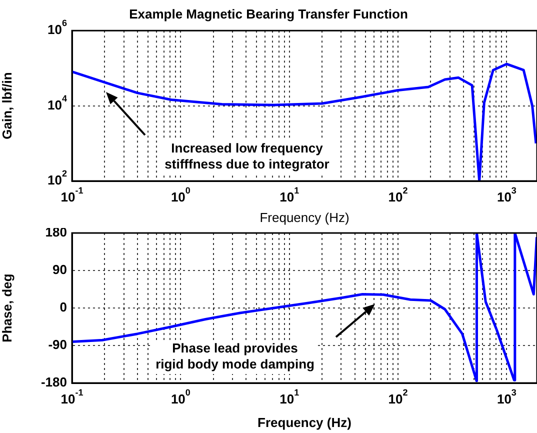 Image resolution: width=537 pixels, height=433 pixels. Describe the element at coordinates (54, 382) in the screenshot. I see `y-tick-label: -180` at that location.